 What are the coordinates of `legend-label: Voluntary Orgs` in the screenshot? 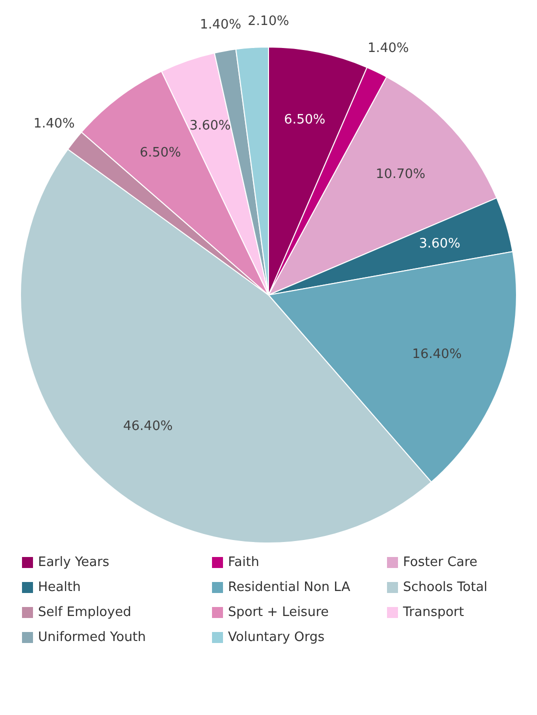 It's located at (276, 637).